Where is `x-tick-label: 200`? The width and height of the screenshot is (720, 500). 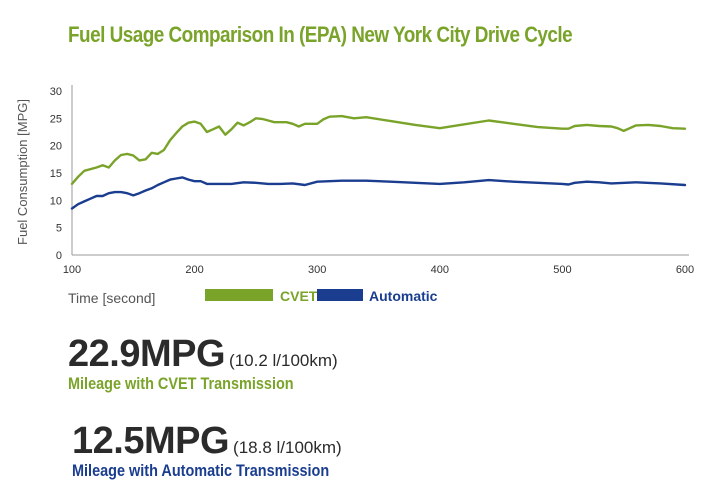 x-tick-label: 200 is located at coordinates (194, 270).